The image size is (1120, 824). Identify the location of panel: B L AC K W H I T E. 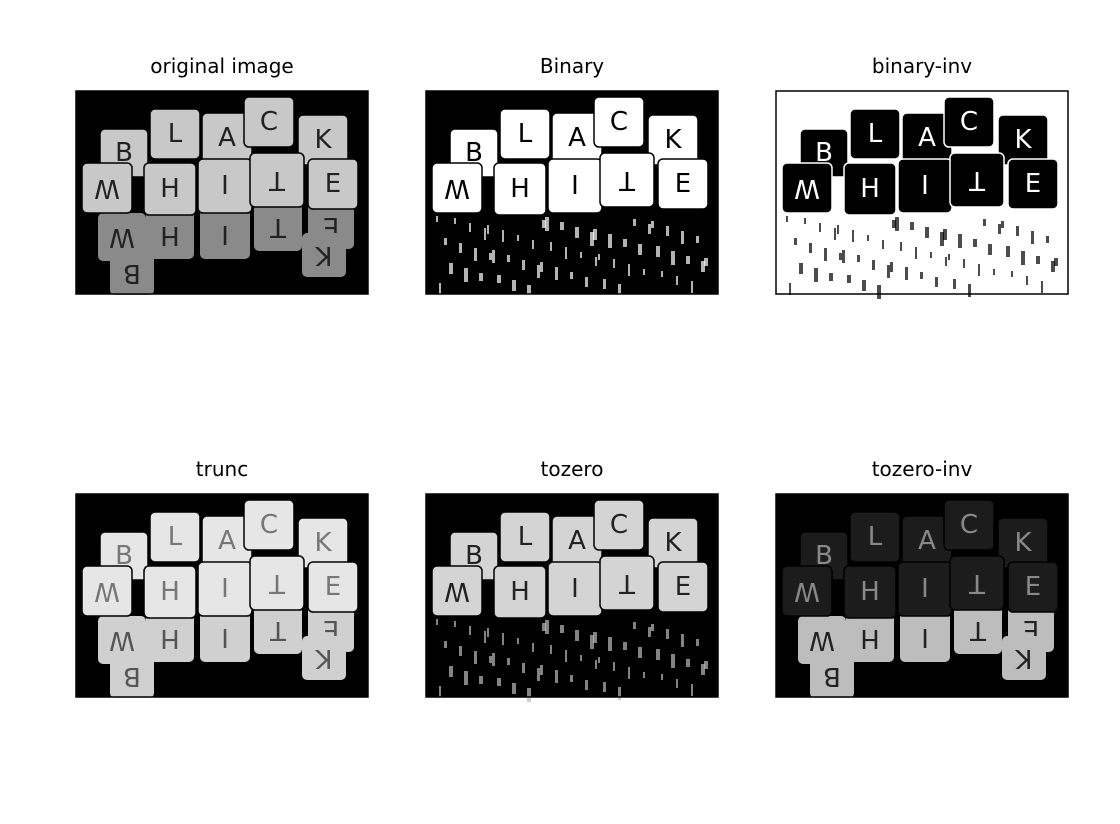
(572, 194).